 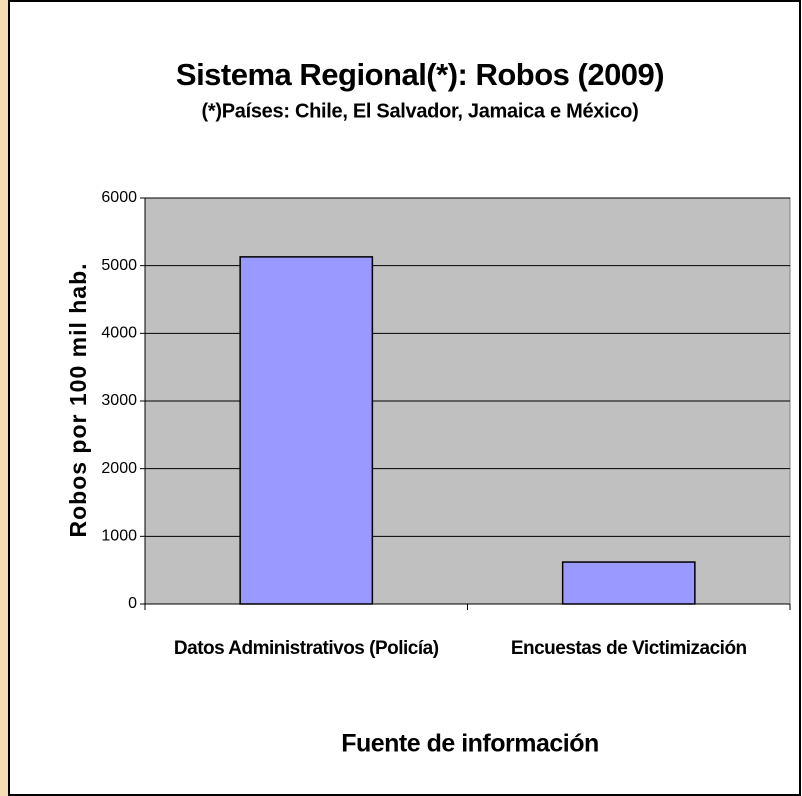 What do you see at coordinates (470, 744) in the screenshot?
I see `x-axis-title: Fuente de información` at bounding box center [470, 744].